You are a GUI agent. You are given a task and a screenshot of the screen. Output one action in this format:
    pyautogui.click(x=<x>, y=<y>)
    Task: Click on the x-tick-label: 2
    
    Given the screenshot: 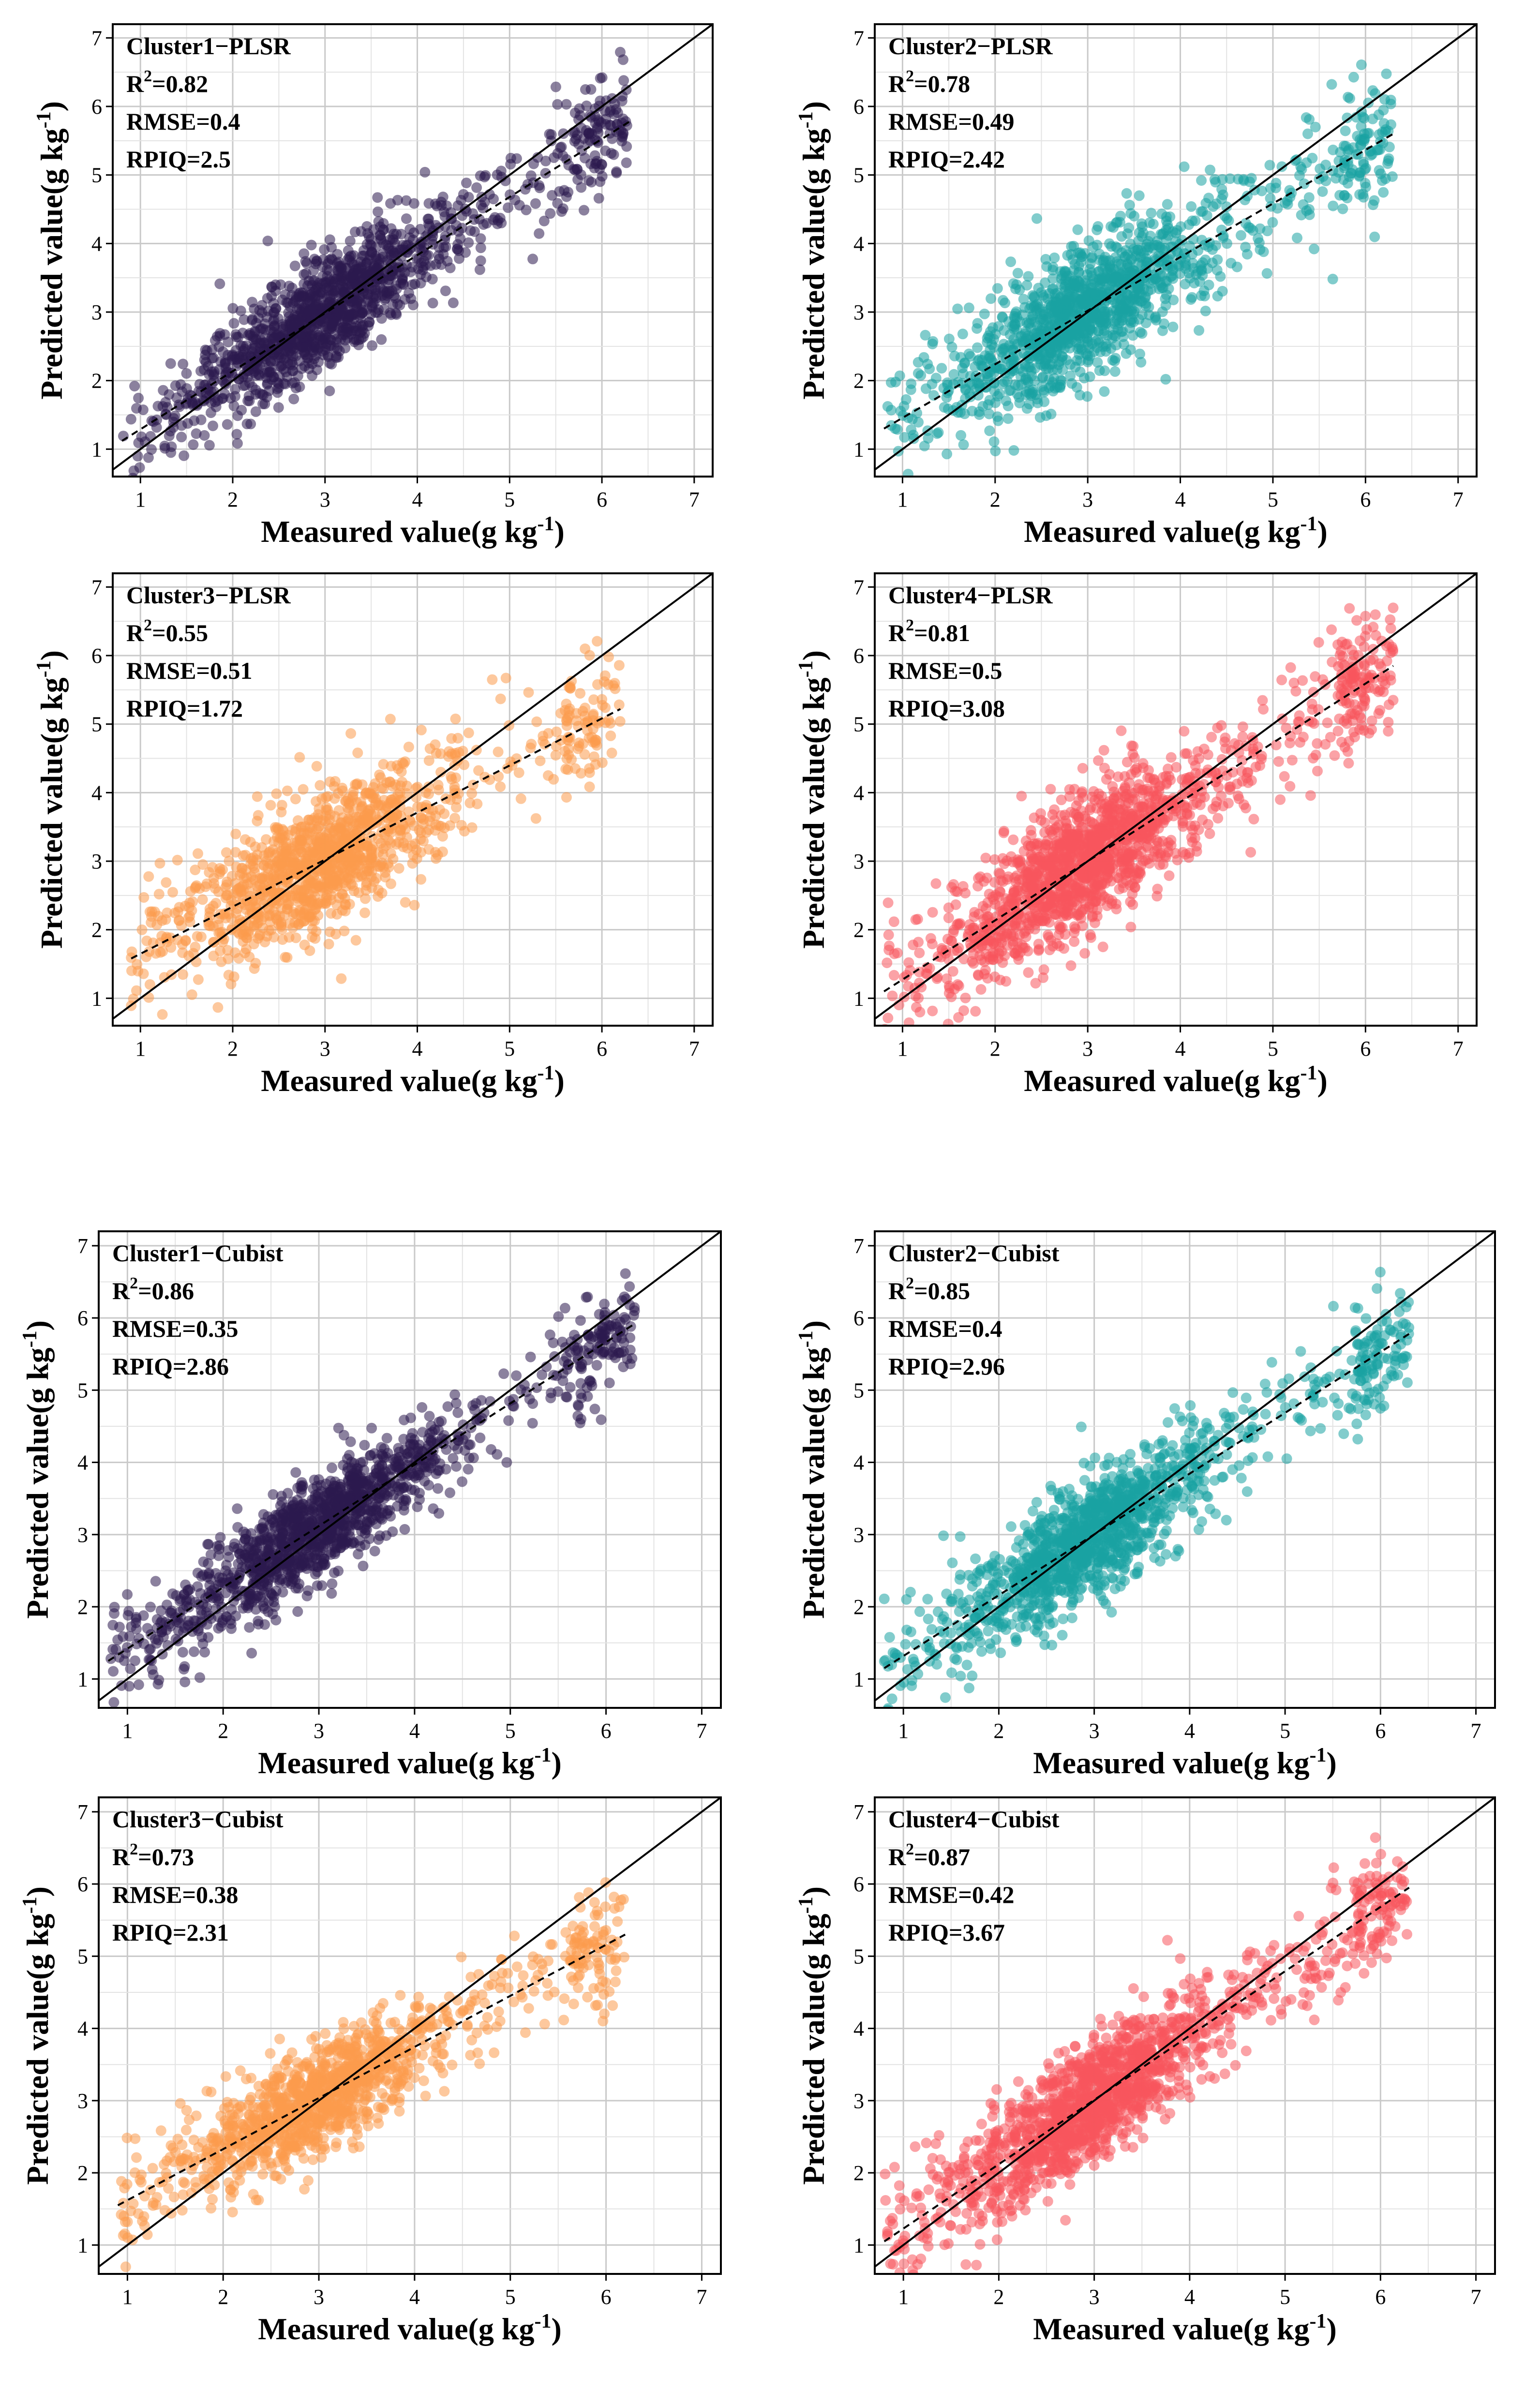 What is the action you would take?
    pyautogui.click(x=232, y=499)
    